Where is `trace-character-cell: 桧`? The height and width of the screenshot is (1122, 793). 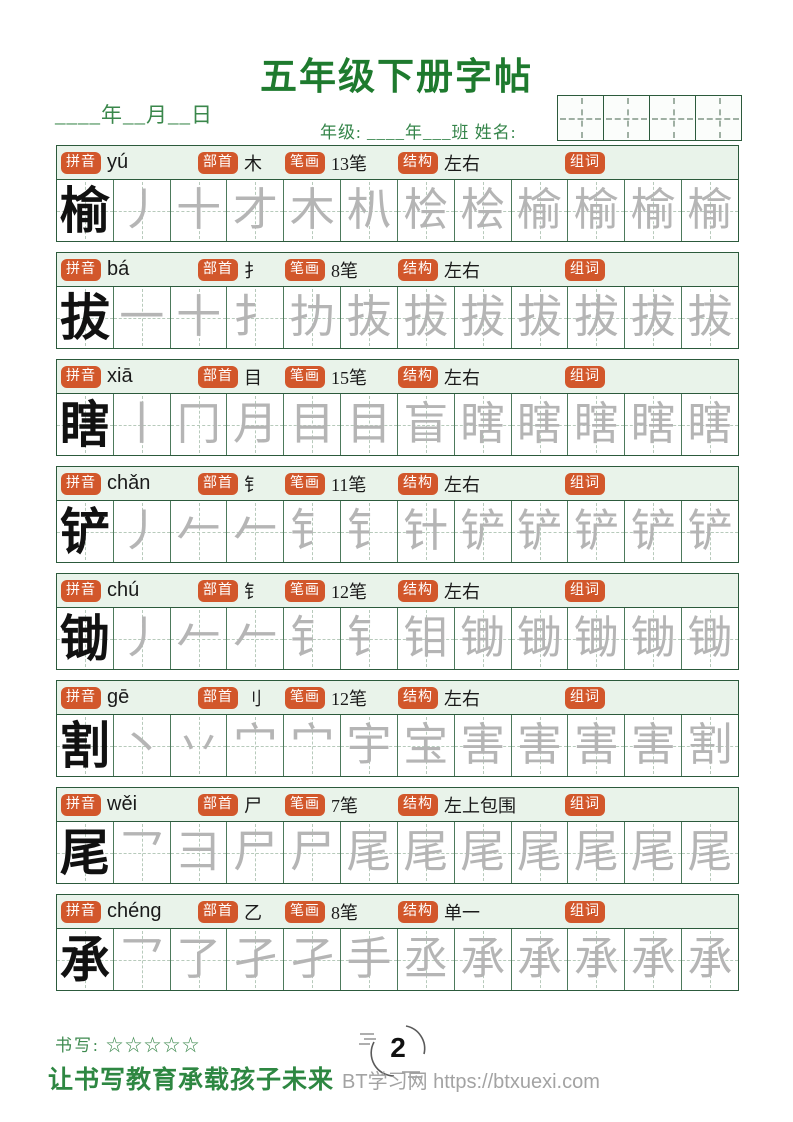 trace-character-cell: 桧 is located at coordinates (483, 210).